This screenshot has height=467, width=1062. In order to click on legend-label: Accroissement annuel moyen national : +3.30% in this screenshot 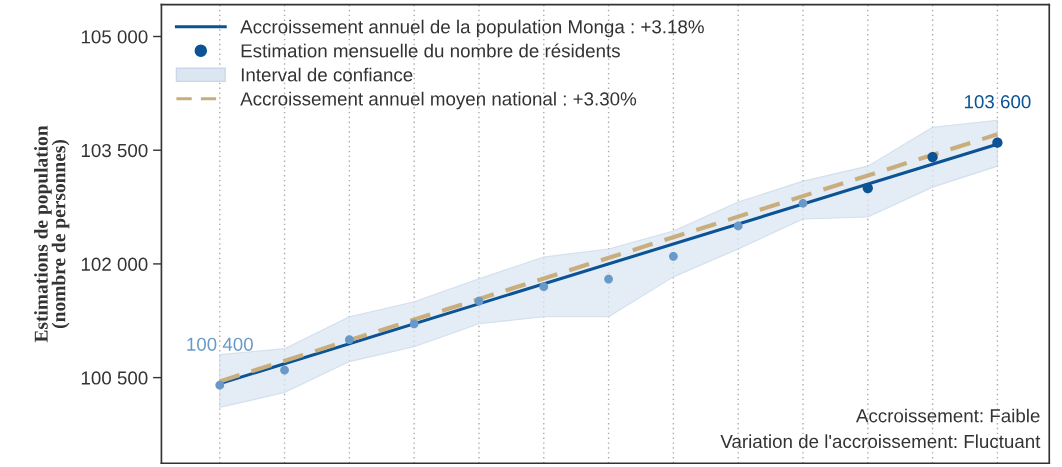, I will do `click(438, 100)`.